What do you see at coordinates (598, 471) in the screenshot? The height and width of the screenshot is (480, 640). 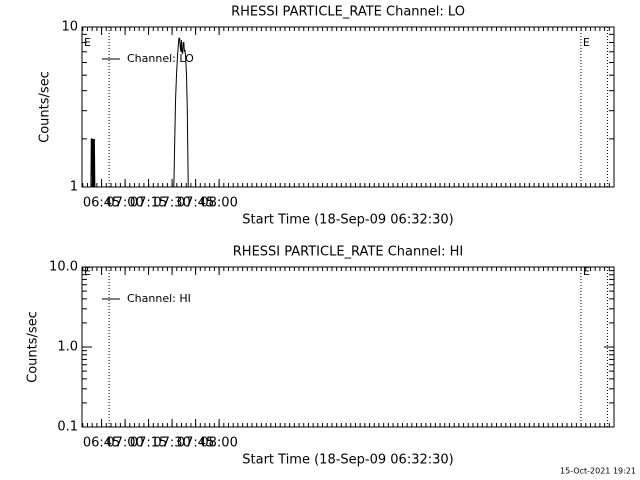 I see `footer-timestamp: 15-Oct-2021 19:21` at bounding box center [598, 471].